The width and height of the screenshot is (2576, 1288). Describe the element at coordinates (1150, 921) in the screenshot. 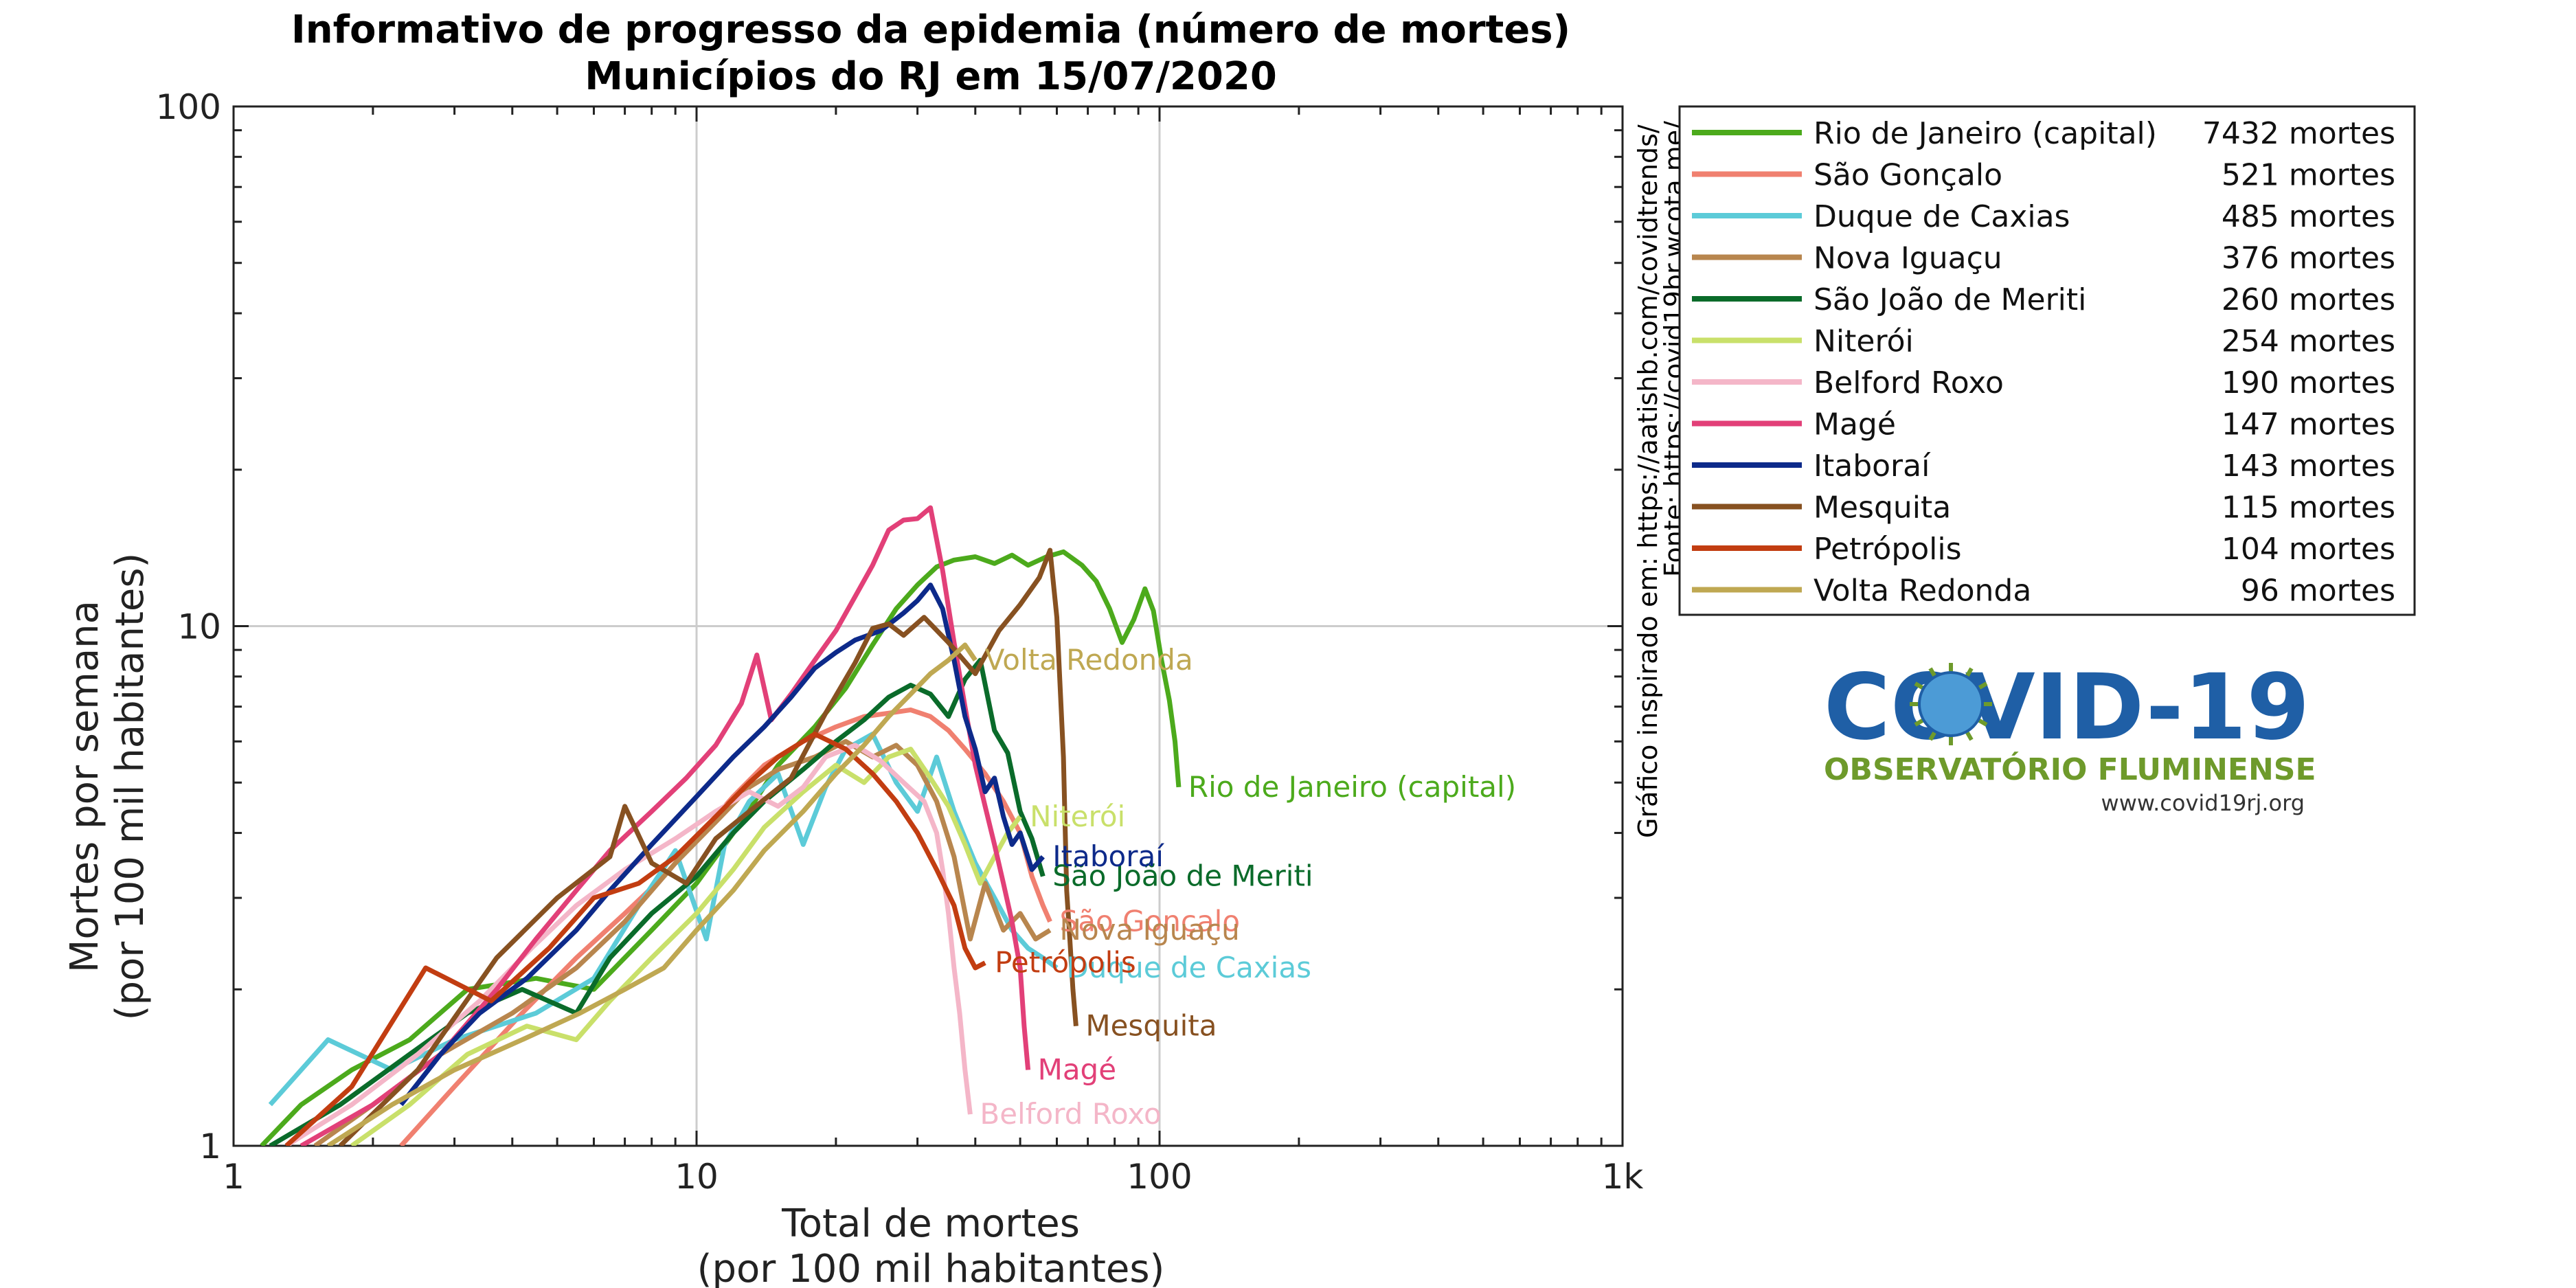

I see `series-end-label: São Gonçalo` at that location.